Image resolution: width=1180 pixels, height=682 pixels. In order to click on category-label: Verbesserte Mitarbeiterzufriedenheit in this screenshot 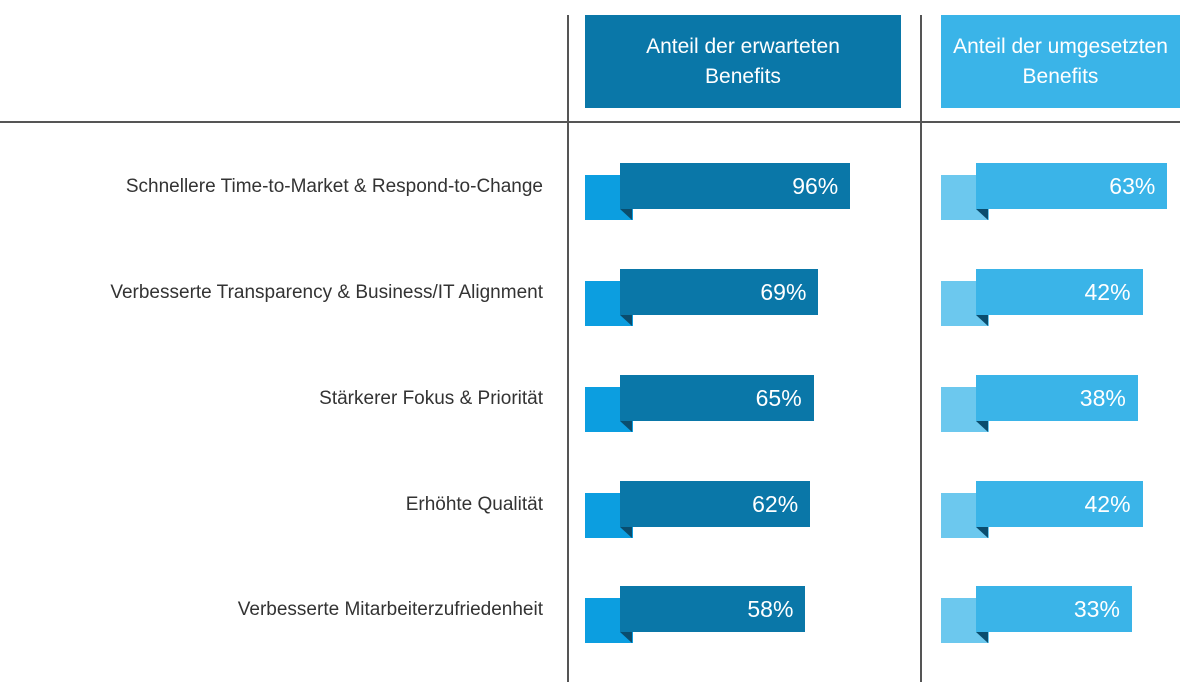, I will do `click(390, 609)`.